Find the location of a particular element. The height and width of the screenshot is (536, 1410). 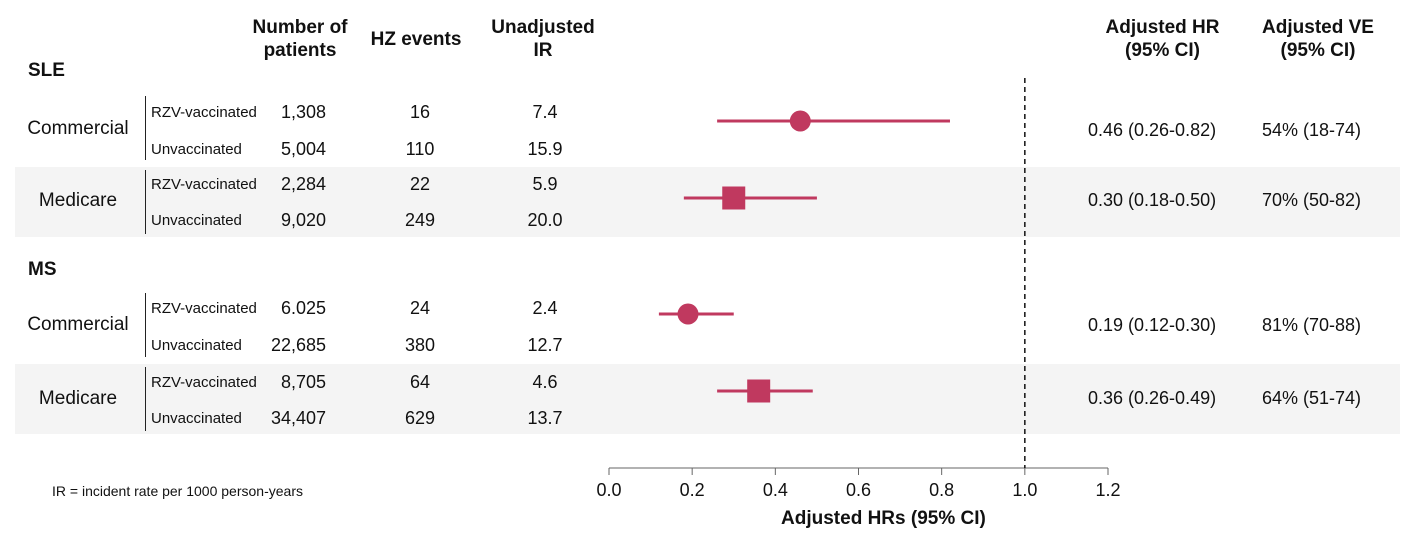

section-label-sle: SLE is located at coordinates (46, 70).